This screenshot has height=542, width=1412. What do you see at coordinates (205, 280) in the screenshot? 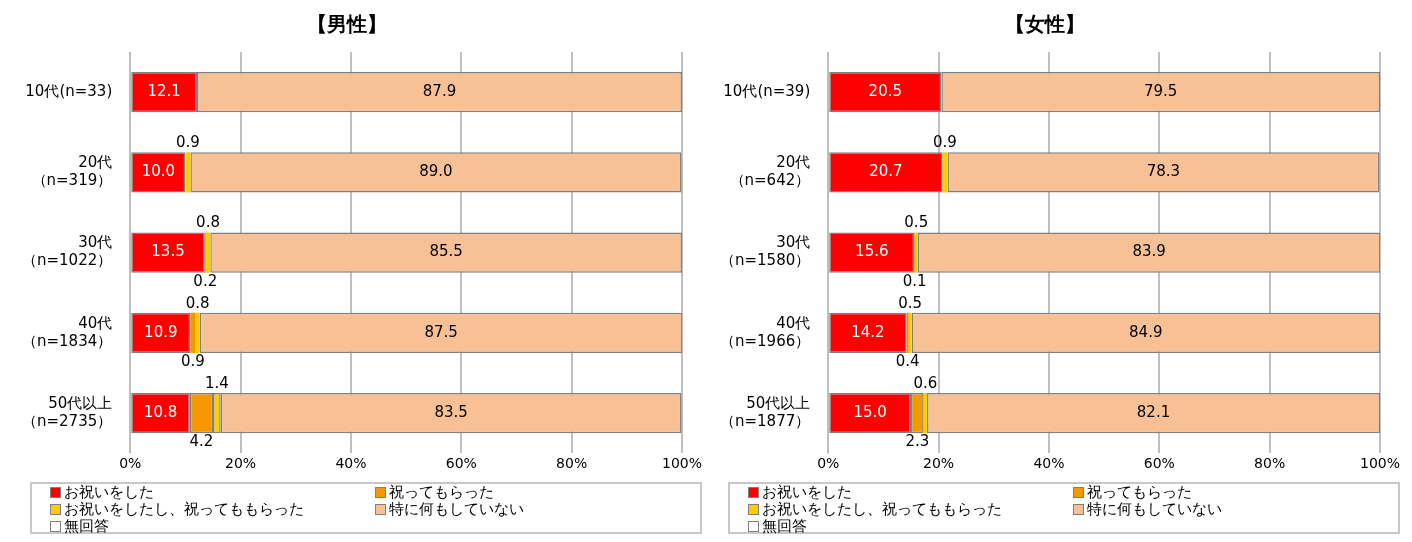
I see `data-label: 0.2` at bounding box center [205, 280].